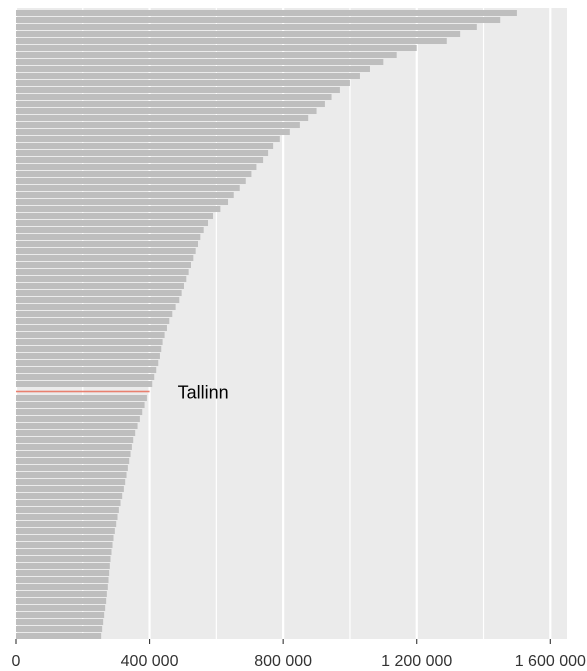 The height and width of the screenshot is (671, 587). I want to click on x-axis: 0 400 000 800 000 1 200 000 1 600 000, so click(299, 654).